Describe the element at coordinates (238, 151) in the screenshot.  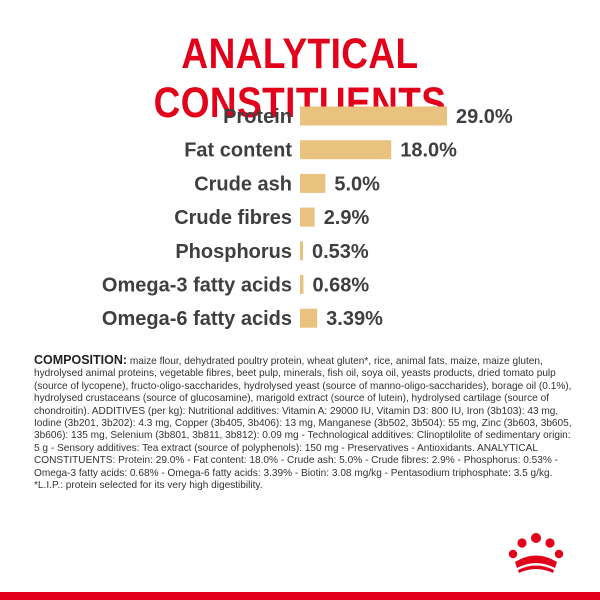
I see `category-label: Fat content` at that location.